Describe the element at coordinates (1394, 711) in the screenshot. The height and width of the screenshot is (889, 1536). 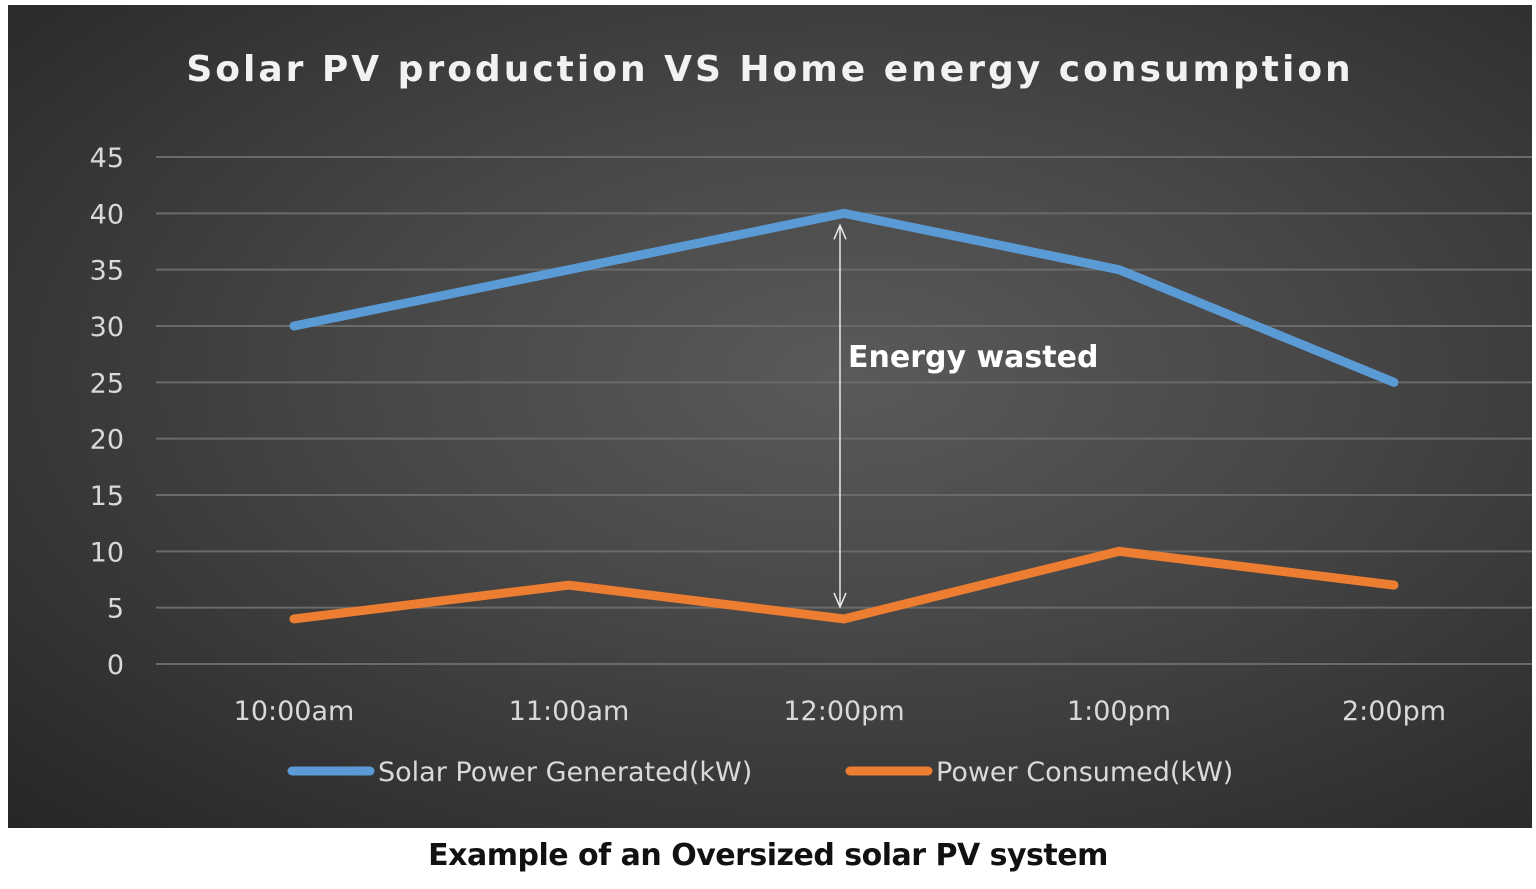
I see `x-tick-label: 2:00pm` at that location.